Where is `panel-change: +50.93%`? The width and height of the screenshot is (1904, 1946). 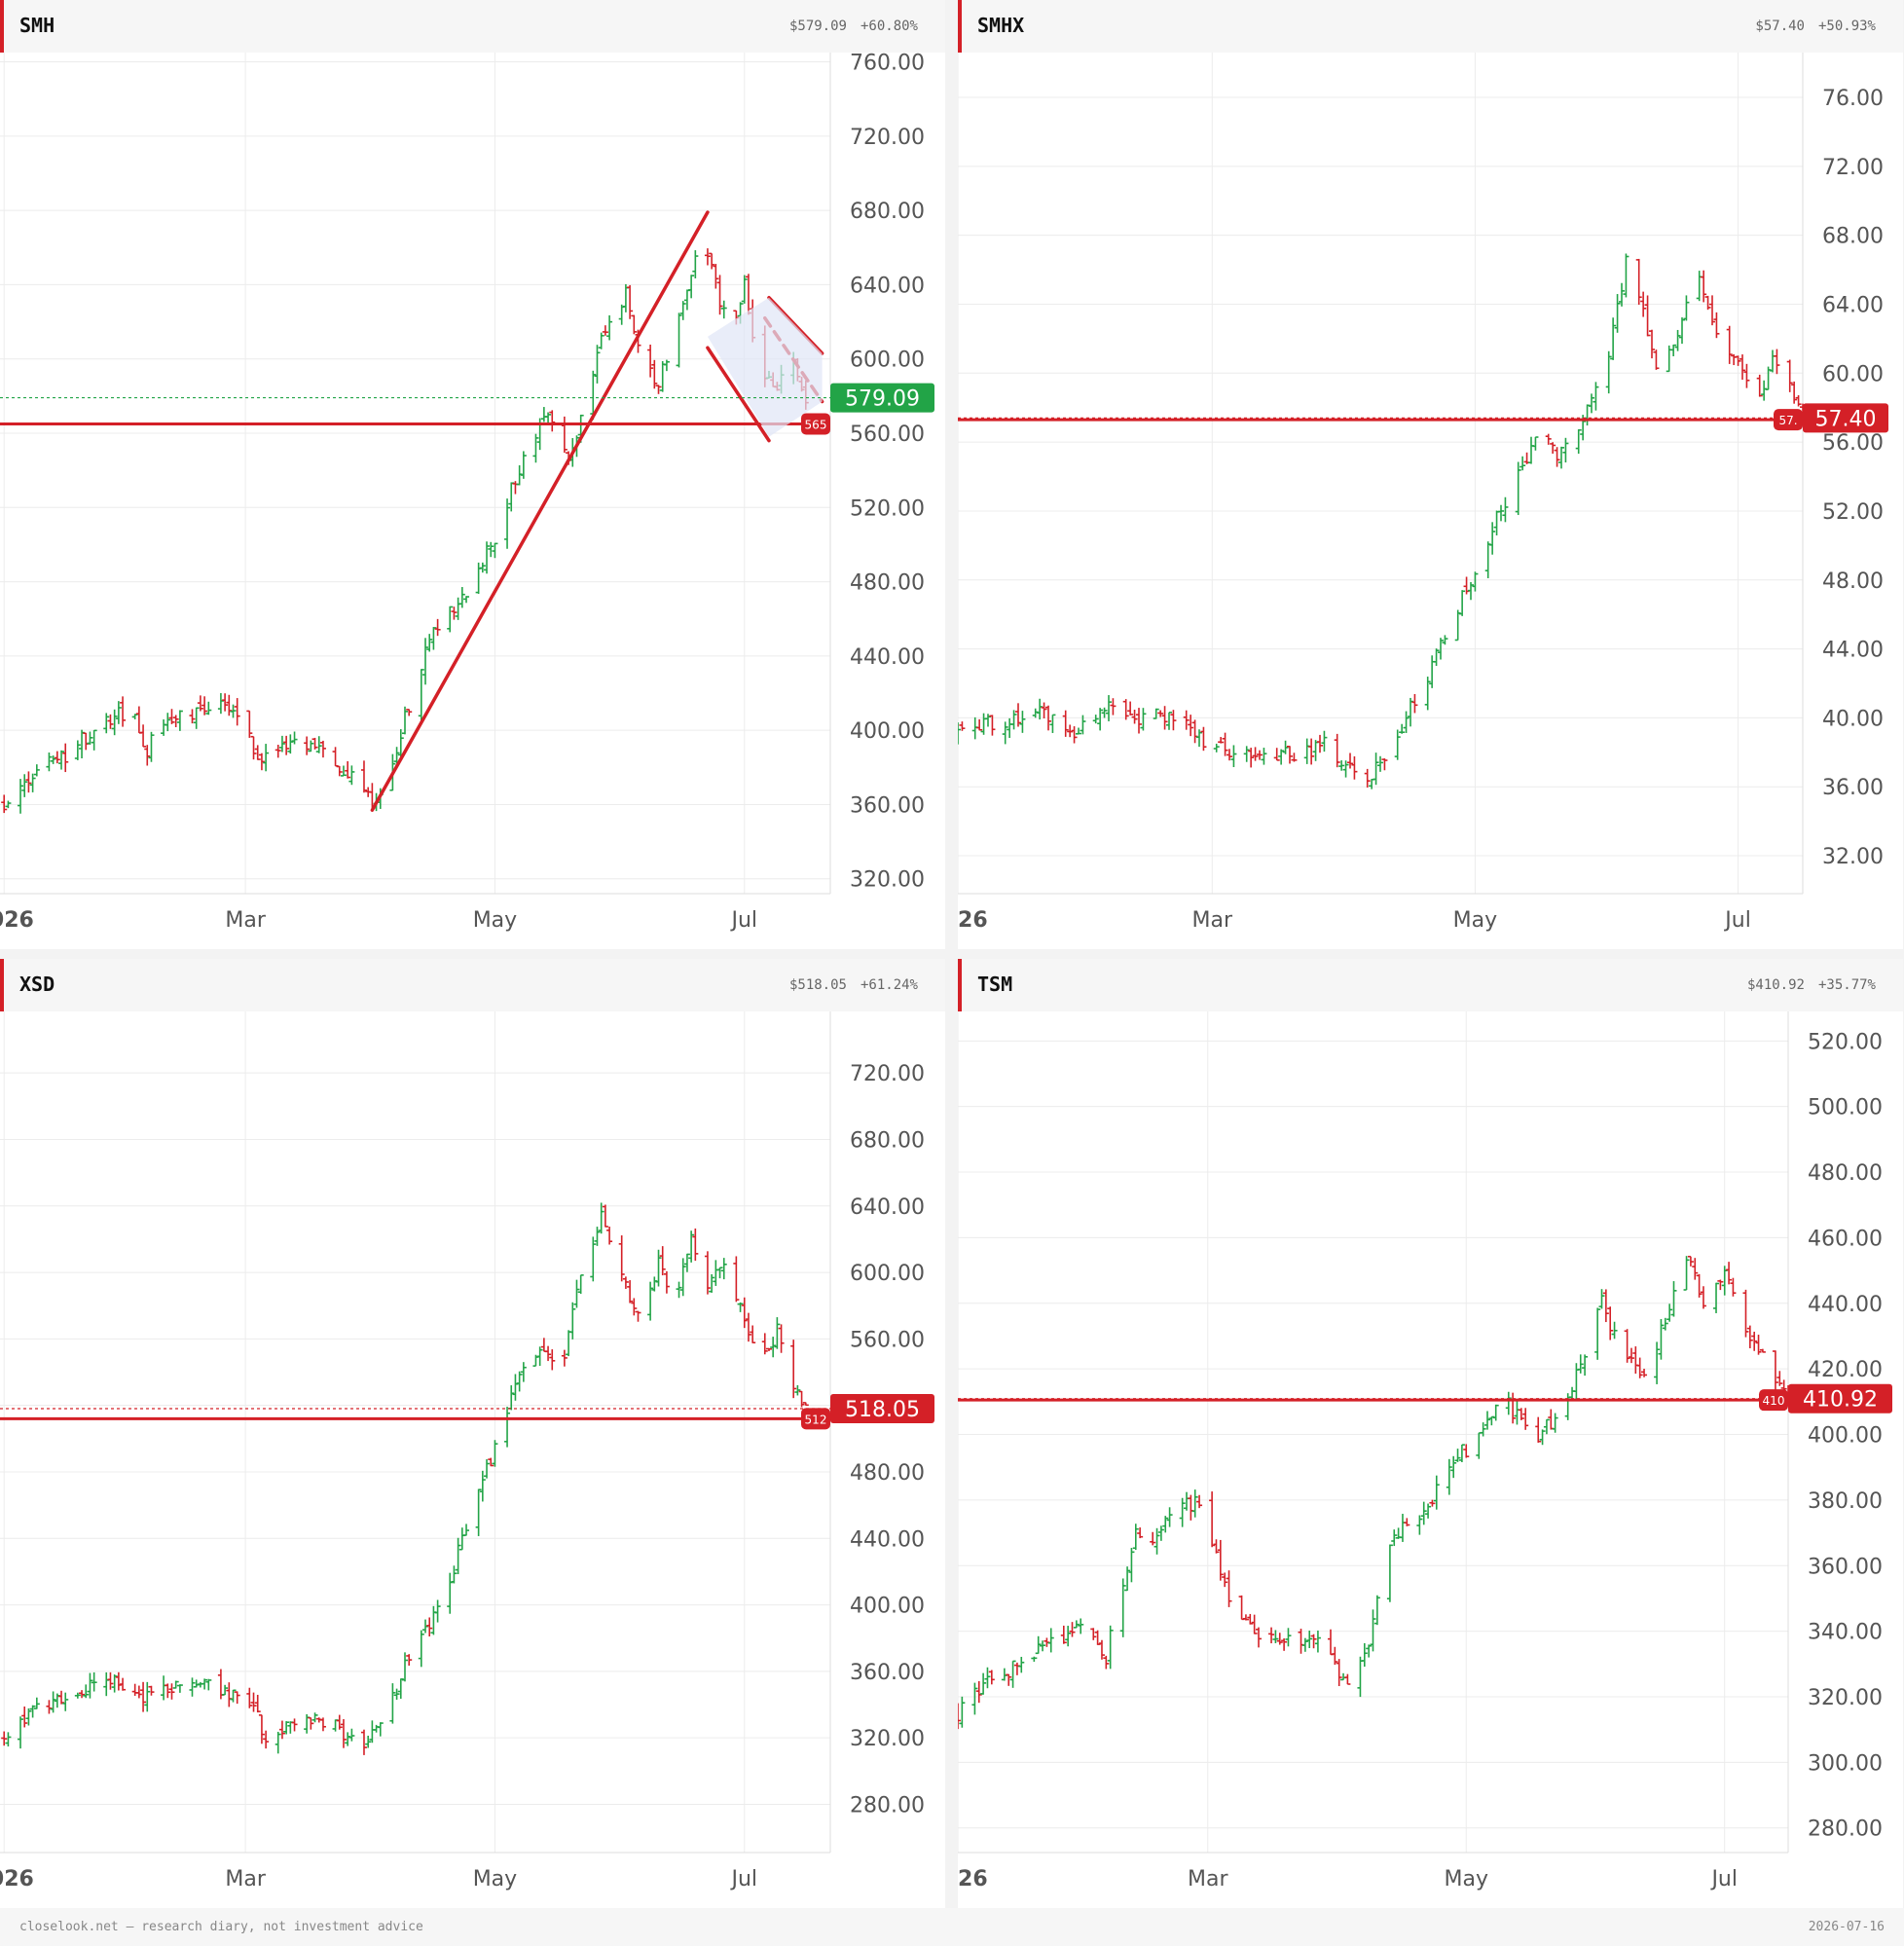
panel-change: +50.93% is located at coordinates (1846, 26).